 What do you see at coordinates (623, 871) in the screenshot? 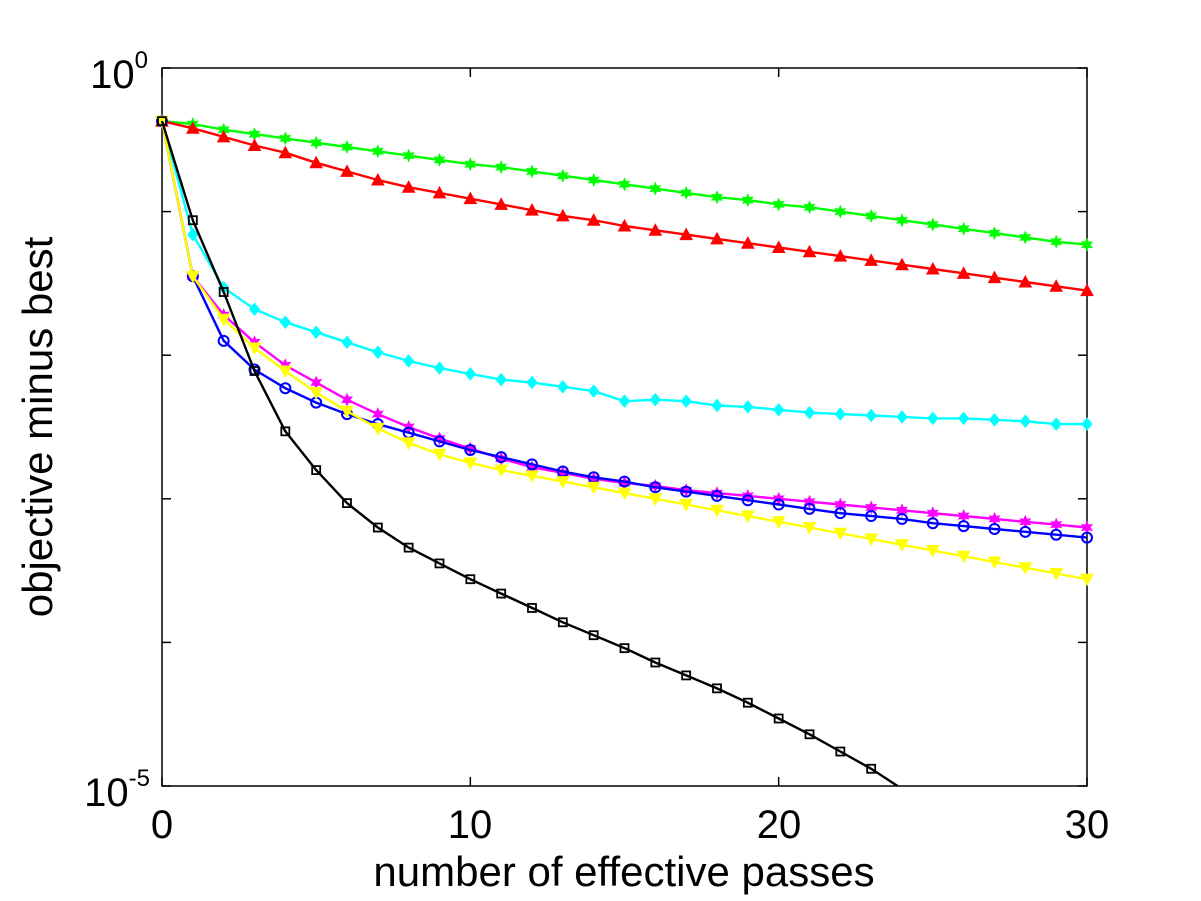
I see `x-axis-label: number of effective passes` at bounding box center [623, 871].